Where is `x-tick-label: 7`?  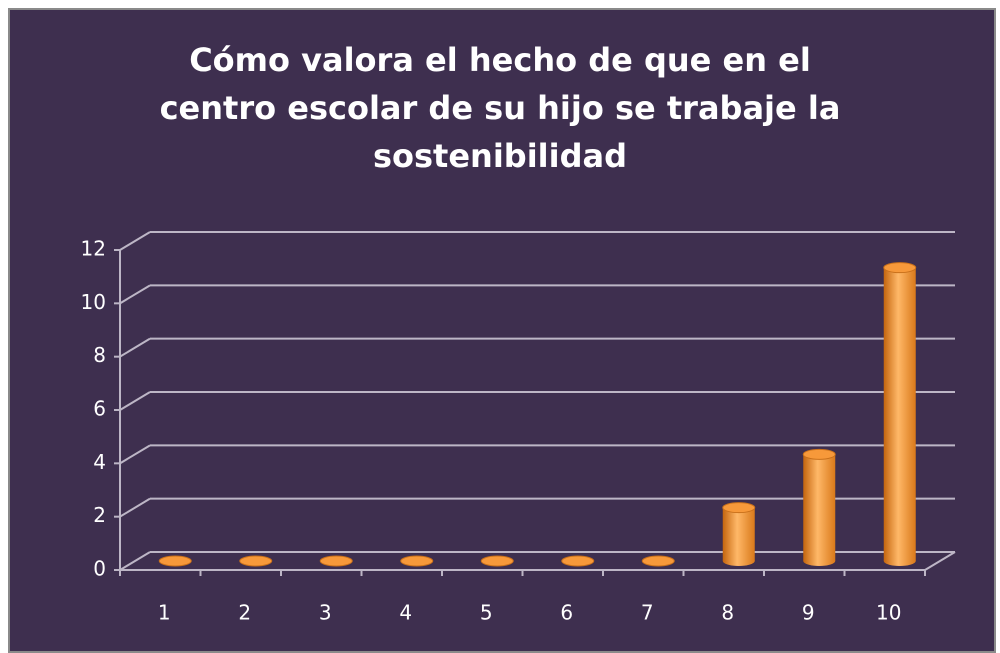
x-tick-label: 7 is located at coordinates (647, 613).